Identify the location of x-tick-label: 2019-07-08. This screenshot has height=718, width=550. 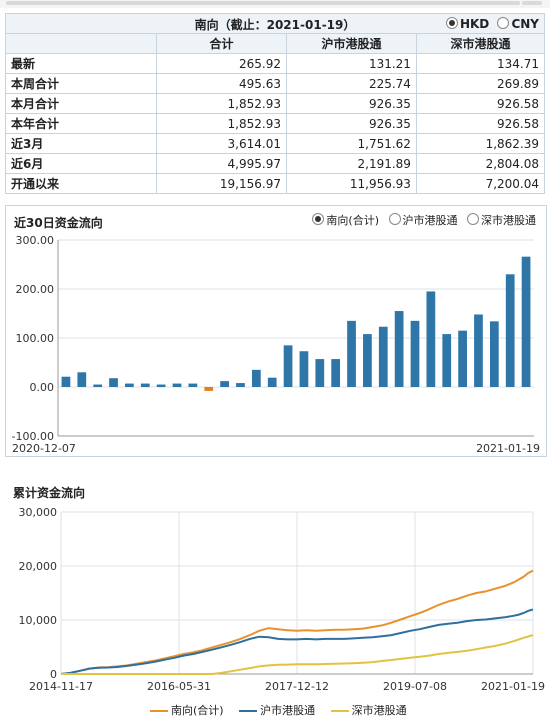
(415, 686).